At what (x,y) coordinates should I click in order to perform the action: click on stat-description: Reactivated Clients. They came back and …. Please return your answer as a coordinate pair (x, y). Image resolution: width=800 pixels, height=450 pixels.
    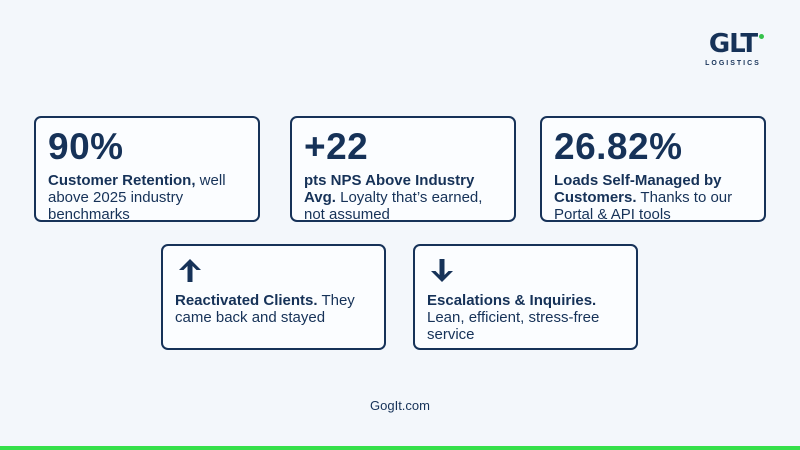
    Looking at the image, I should click on (273, 309).